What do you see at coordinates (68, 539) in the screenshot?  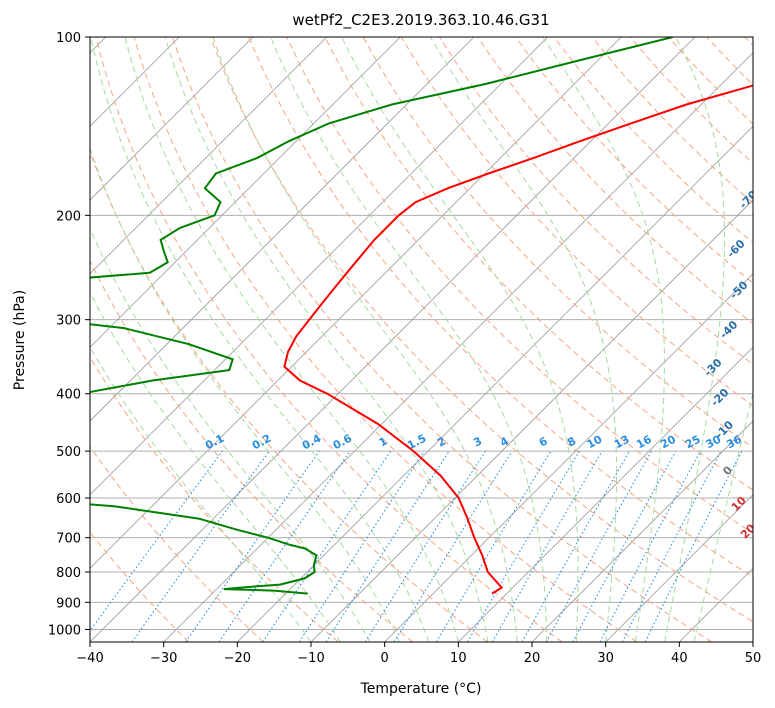 I see `y-tick-label: 700` at bounding box center [68, 539].